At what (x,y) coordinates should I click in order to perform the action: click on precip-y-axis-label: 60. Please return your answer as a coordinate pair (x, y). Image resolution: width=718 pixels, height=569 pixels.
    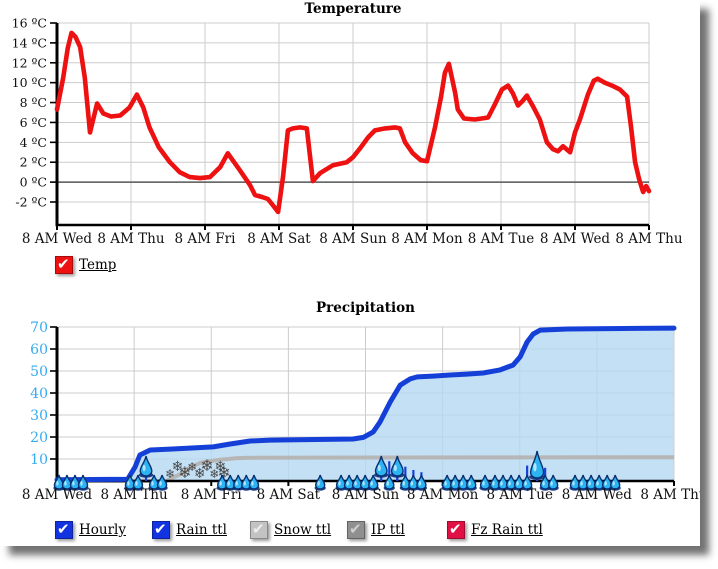
    Looking at the image, I should click on (39, 350).